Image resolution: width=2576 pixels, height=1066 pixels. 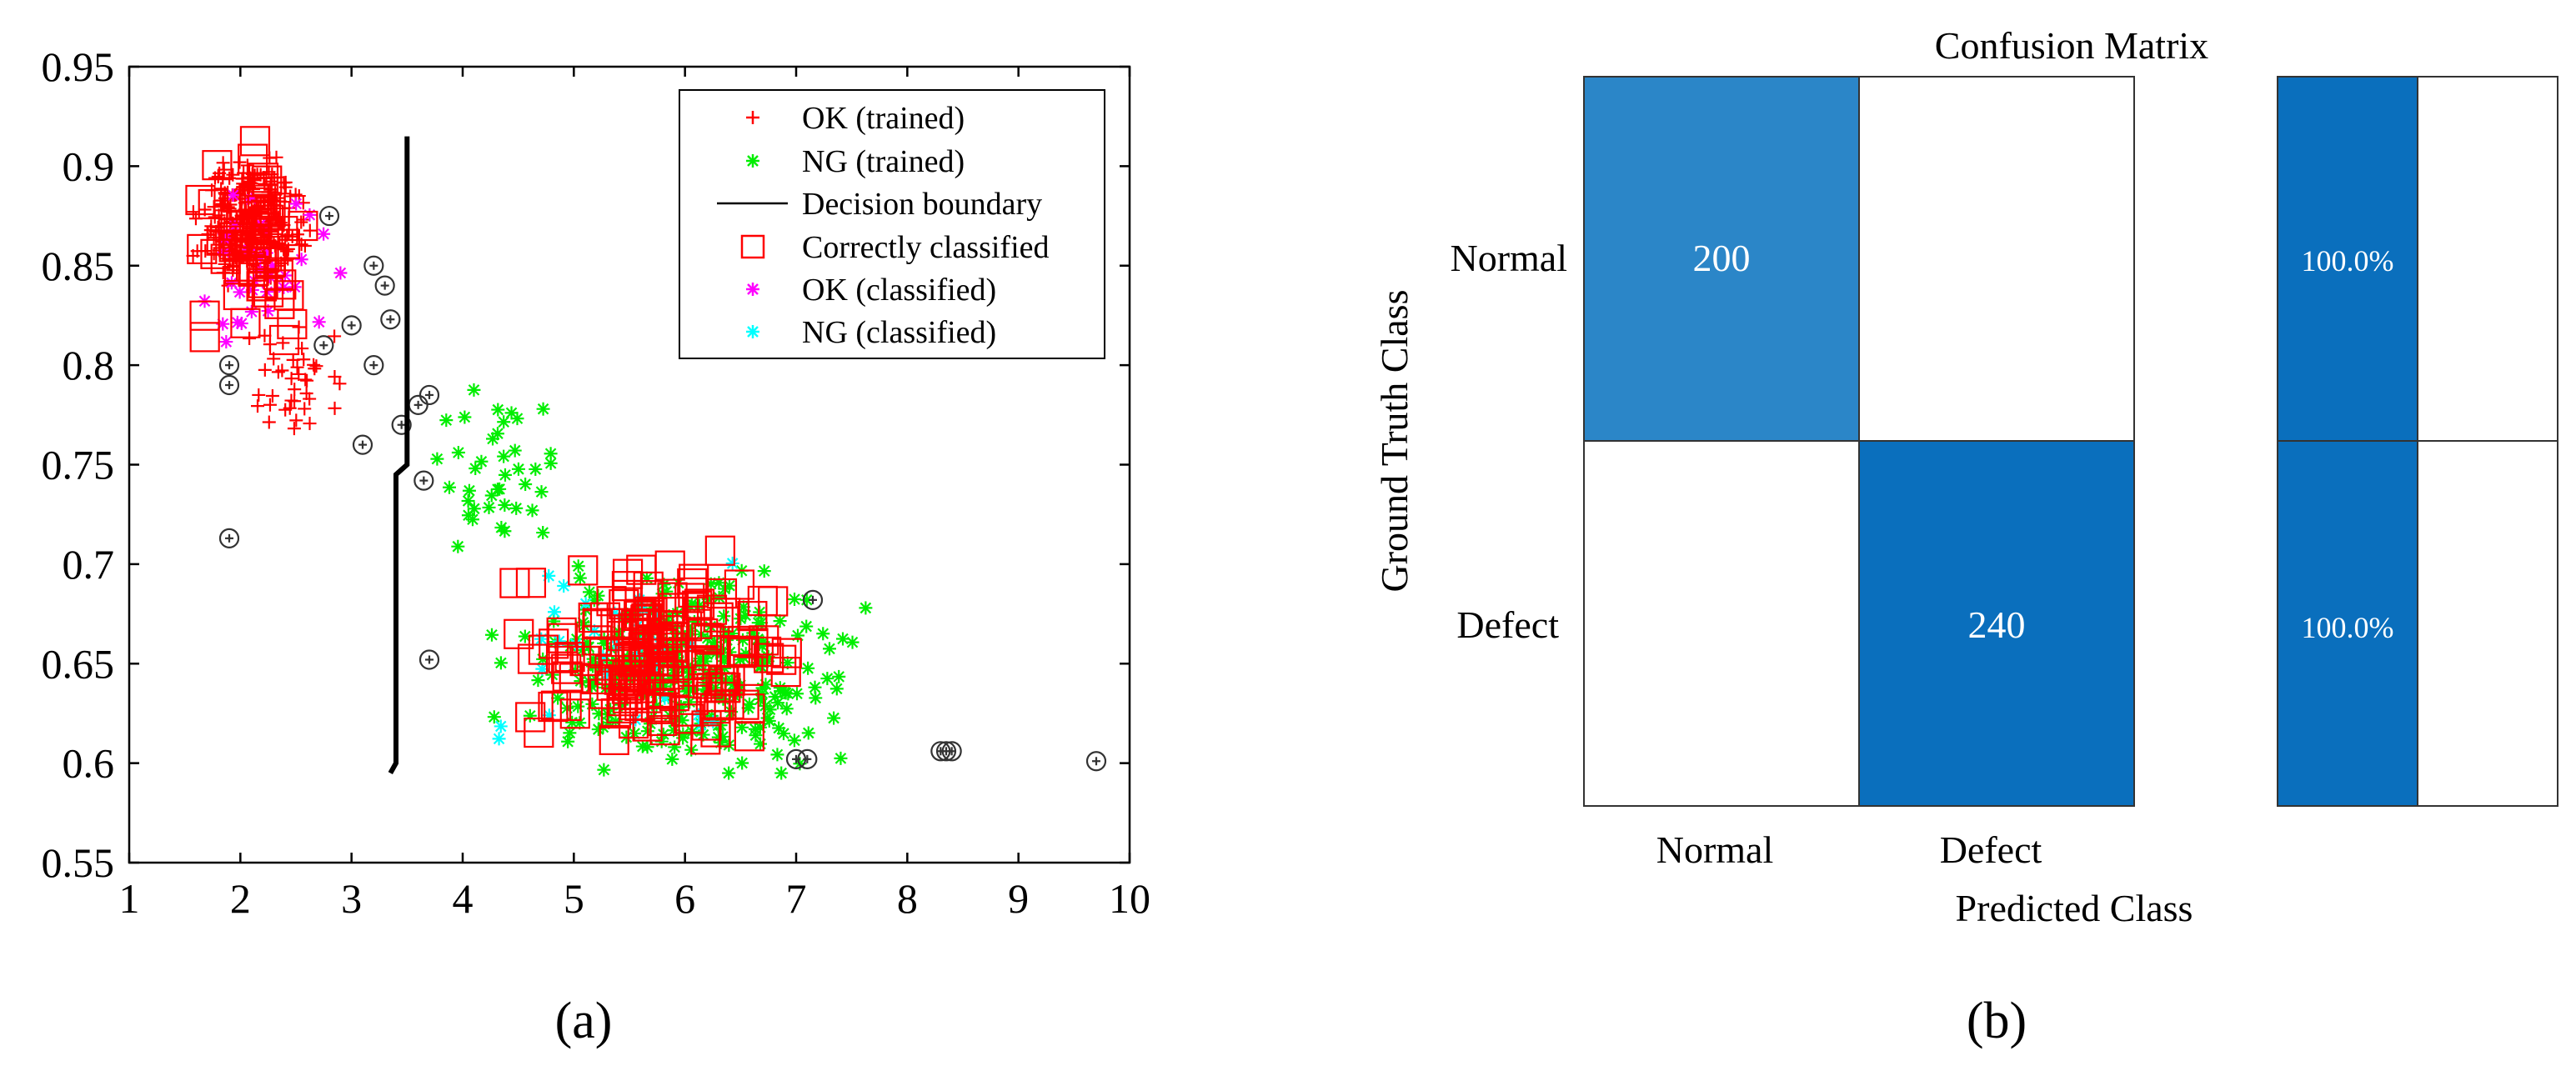 What do you see at coordinates (1997, 1021) in the screenshot?
I see `panel-b-label: (b)` at bounding box center [1997, 1021].